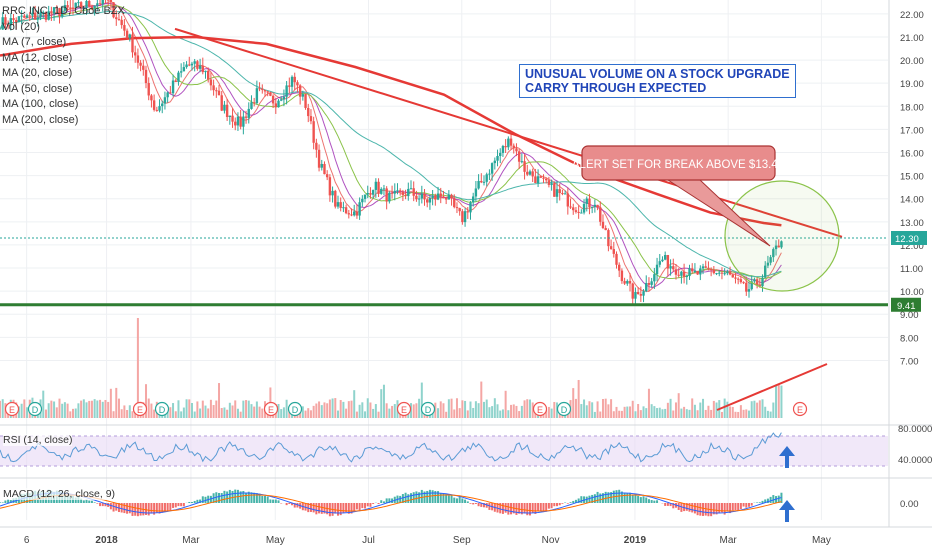 This screenshot has width=932, height=550. Describe the element at coordinates (912, 246) in the screenshot. I see `y-tick-label: 12.00` at that location.